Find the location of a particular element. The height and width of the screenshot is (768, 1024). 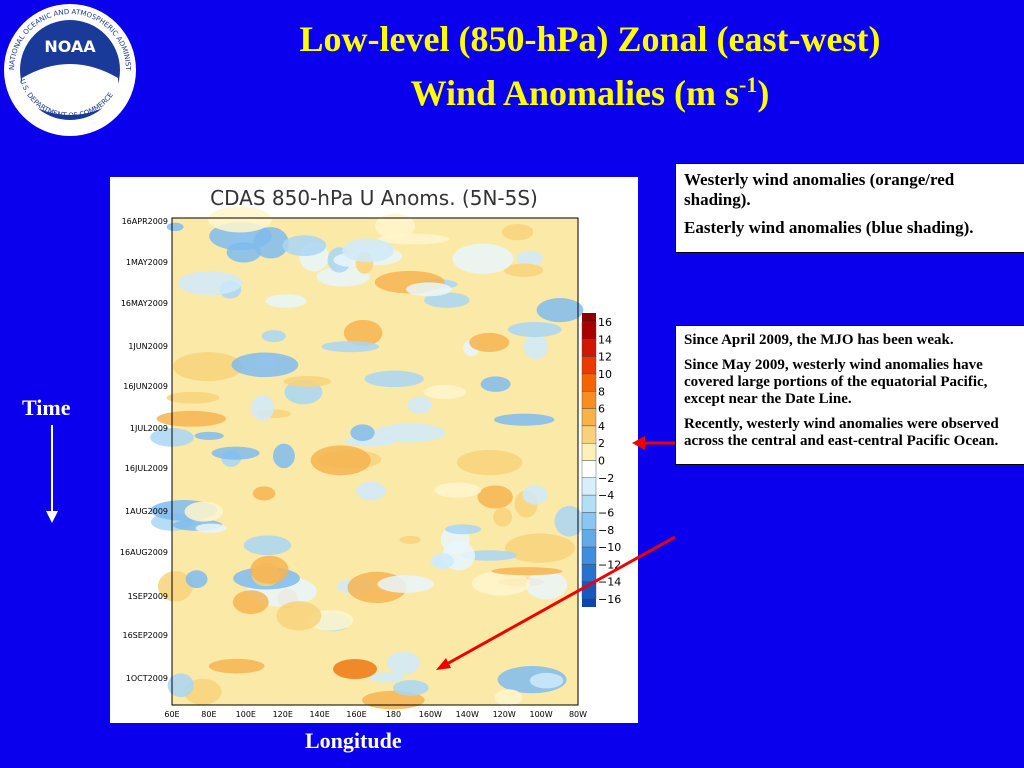

date-label: 16SEP2009 is located at coordinates (146, 635).